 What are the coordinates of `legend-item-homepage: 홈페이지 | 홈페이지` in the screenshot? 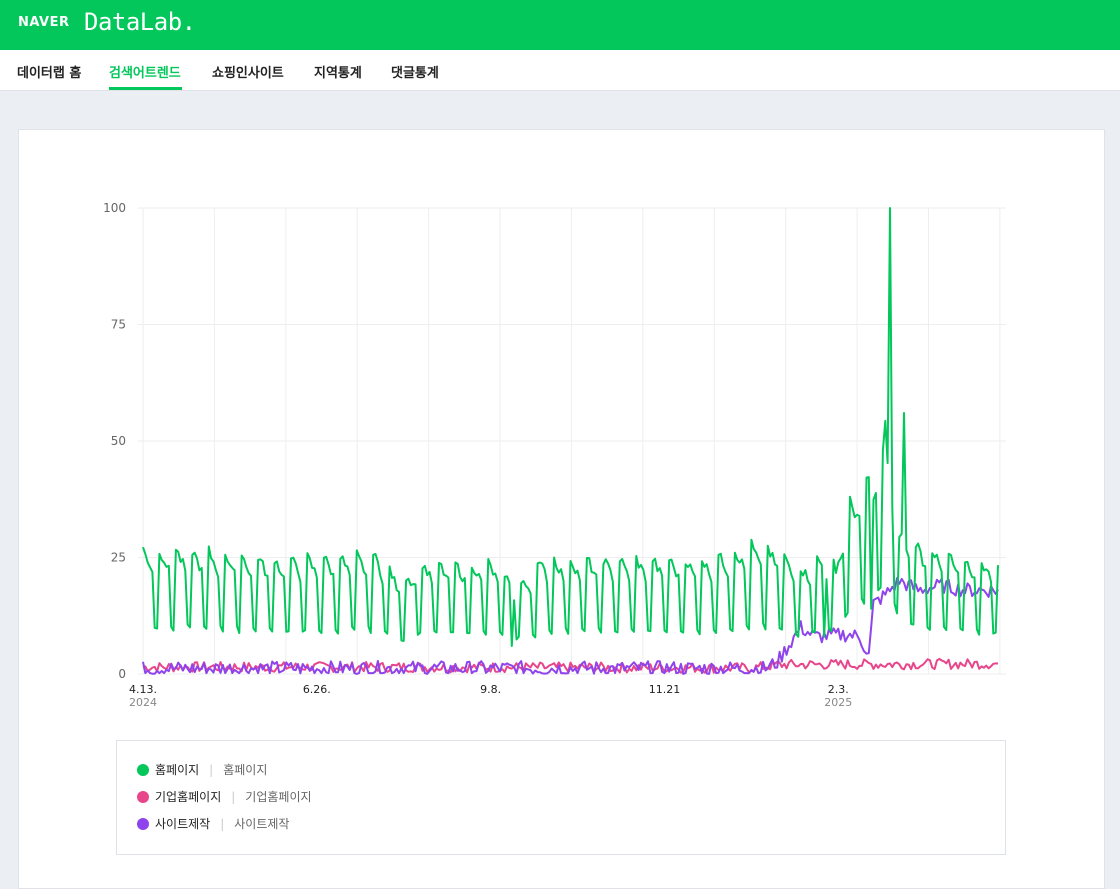 It's located at (202, 771).